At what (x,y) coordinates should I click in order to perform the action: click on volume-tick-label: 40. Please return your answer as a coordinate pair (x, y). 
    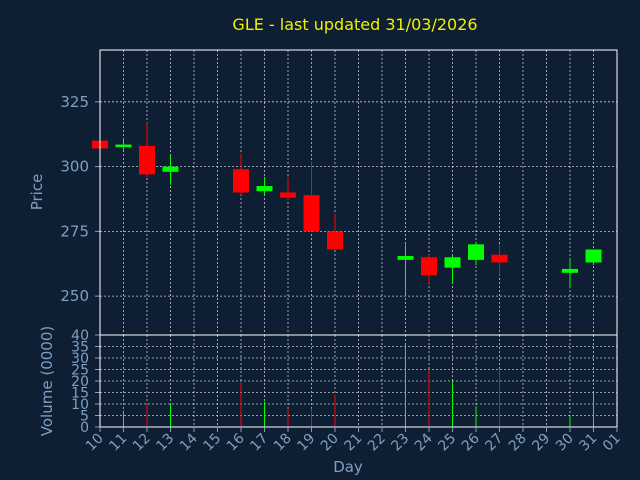
    Looking at the image, I should click on (80, 336).